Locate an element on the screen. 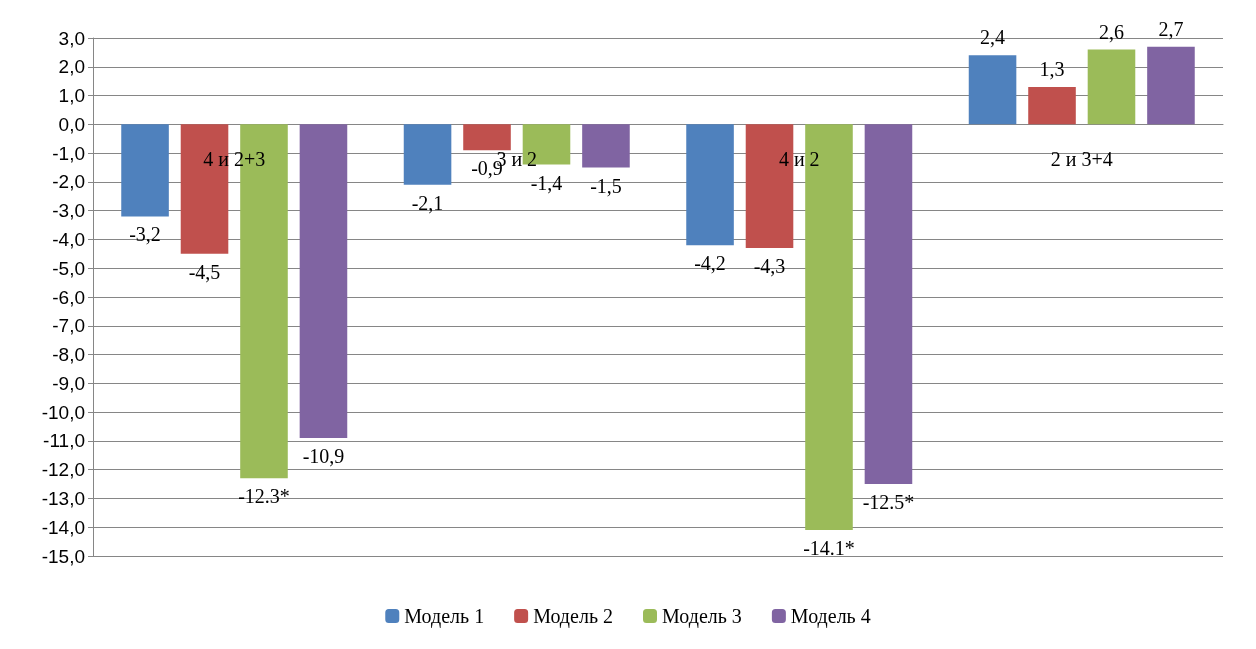  data-label: -4,3 is located at coordinates (769, 266).